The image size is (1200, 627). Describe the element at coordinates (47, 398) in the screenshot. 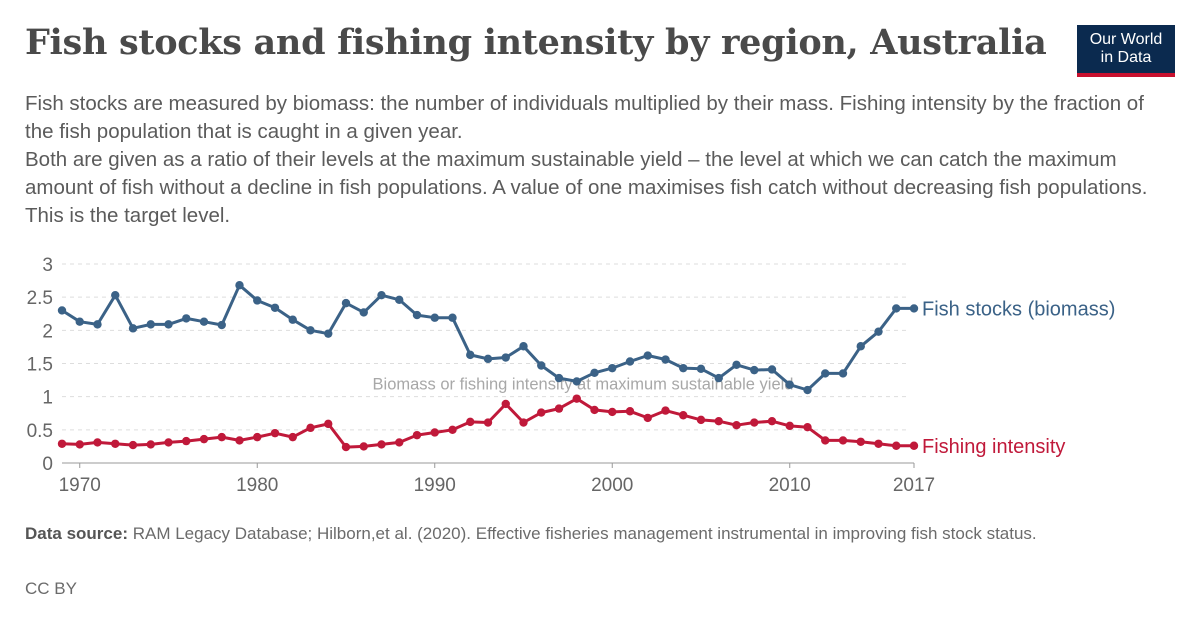

I see `y-tick-label: 1` at that location.